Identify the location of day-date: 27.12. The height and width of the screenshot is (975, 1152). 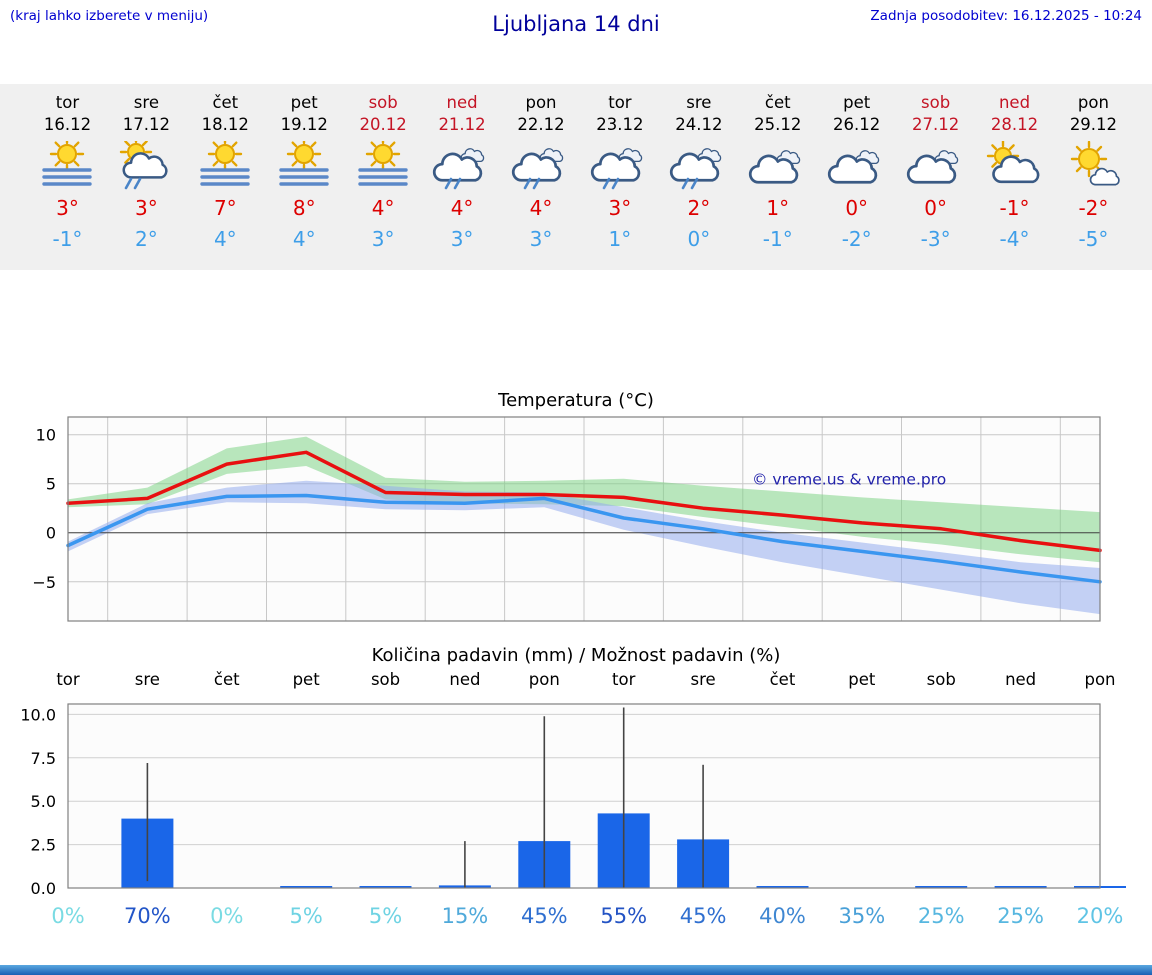
(935, 124).